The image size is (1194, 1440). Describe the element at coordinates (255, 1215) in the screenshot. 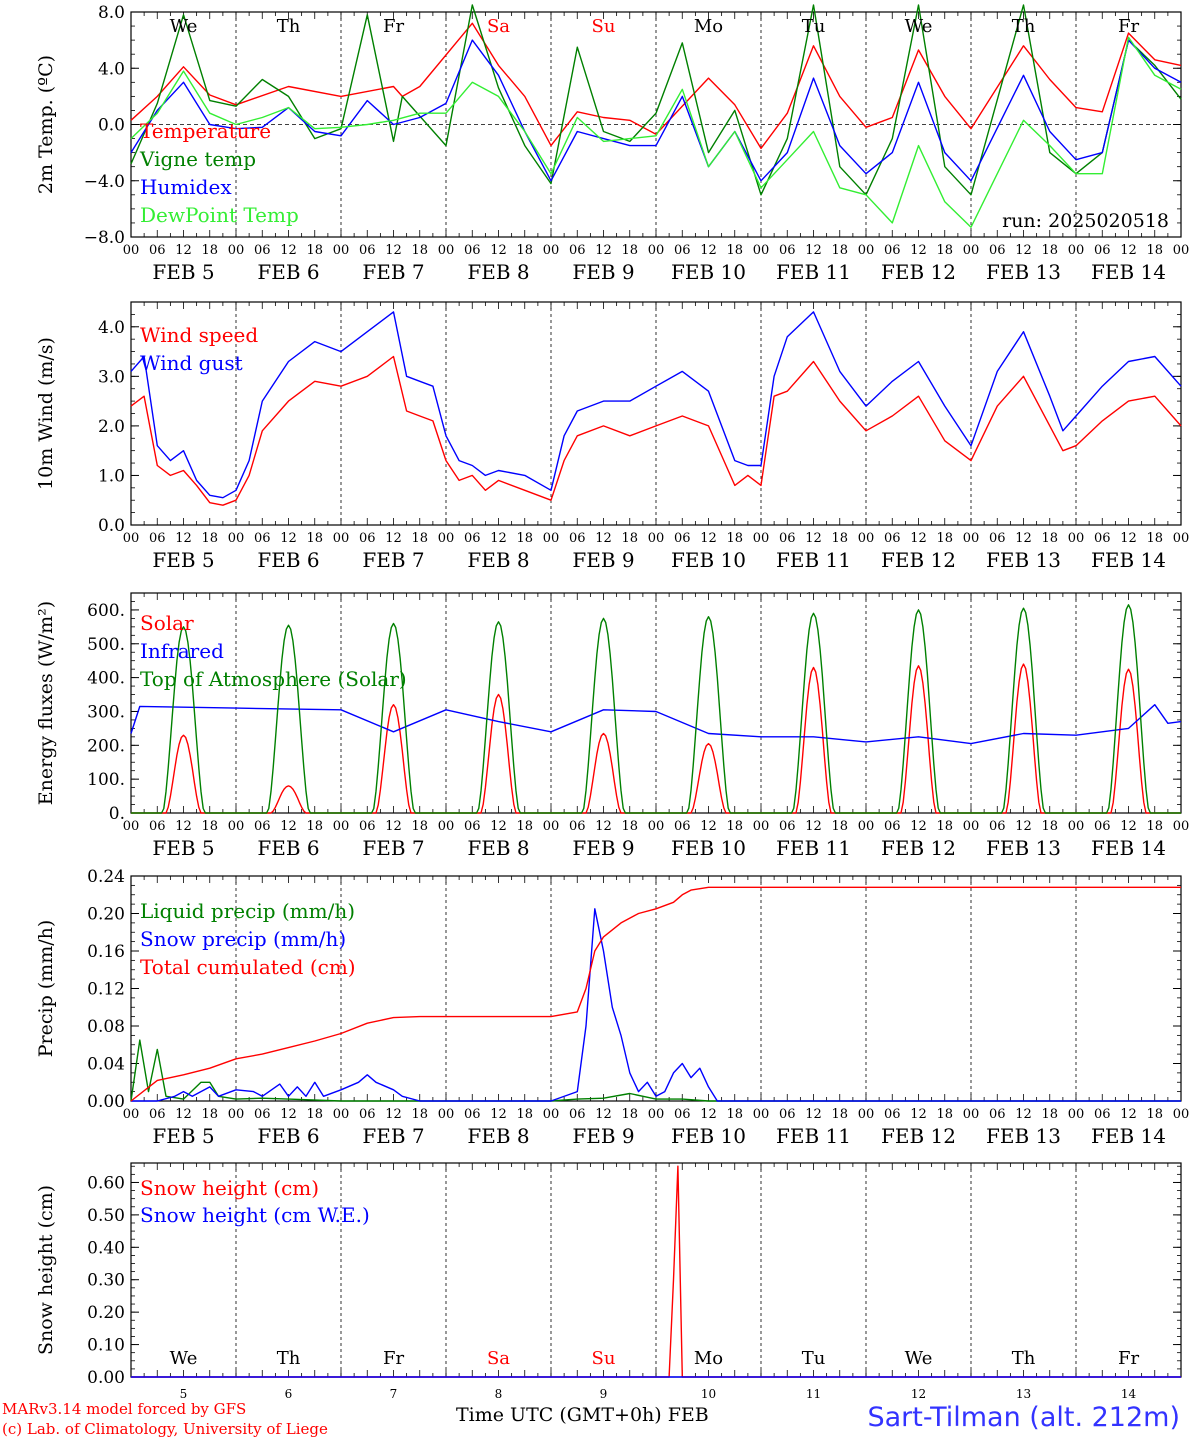

I see `legend-entry: Snow height (cm W.E.)` at that location.